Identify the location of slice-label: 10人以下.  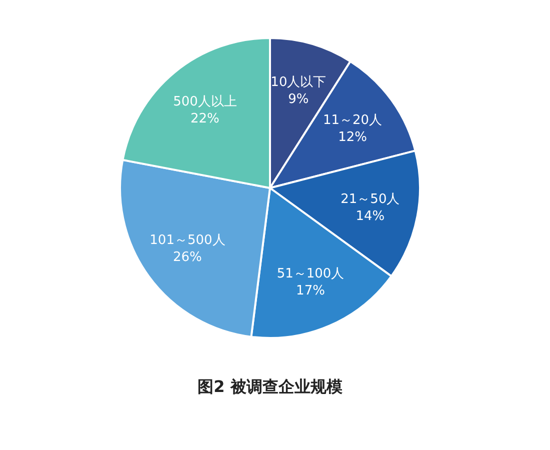
(298, 82).